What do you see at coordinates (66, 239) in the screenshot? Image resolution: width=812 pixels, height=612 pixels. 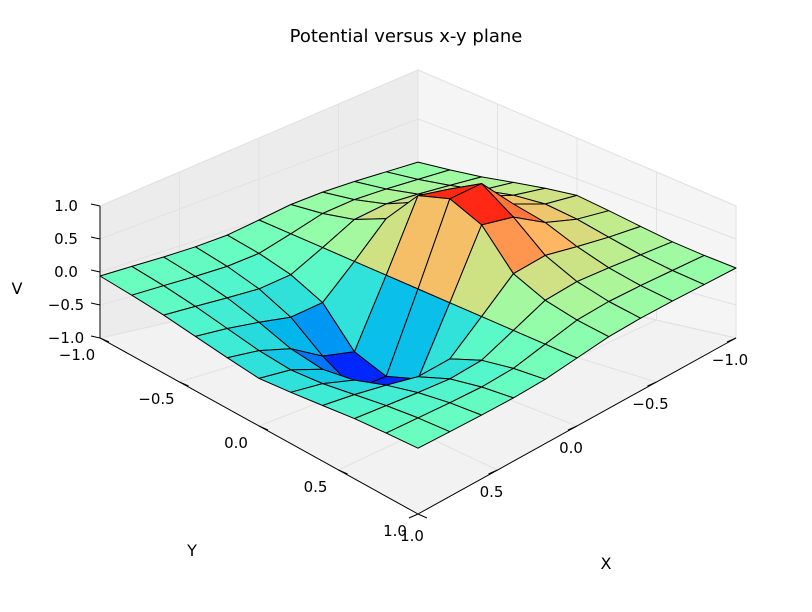 I see `z-tick-label: 0.5` at bounding box center [66, 239].